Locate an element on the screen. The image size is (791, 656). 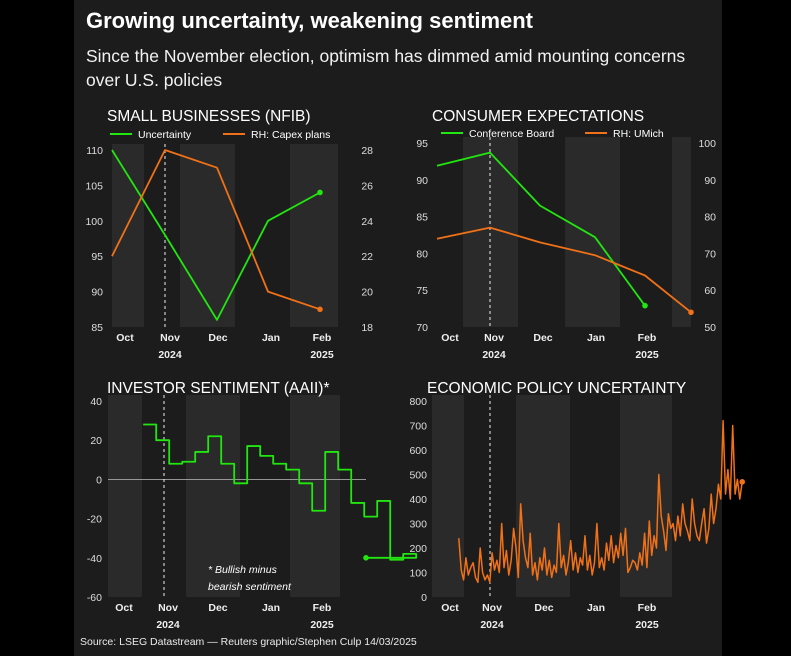
y2-tick-label: 26 is located at coordinates (367, 186).